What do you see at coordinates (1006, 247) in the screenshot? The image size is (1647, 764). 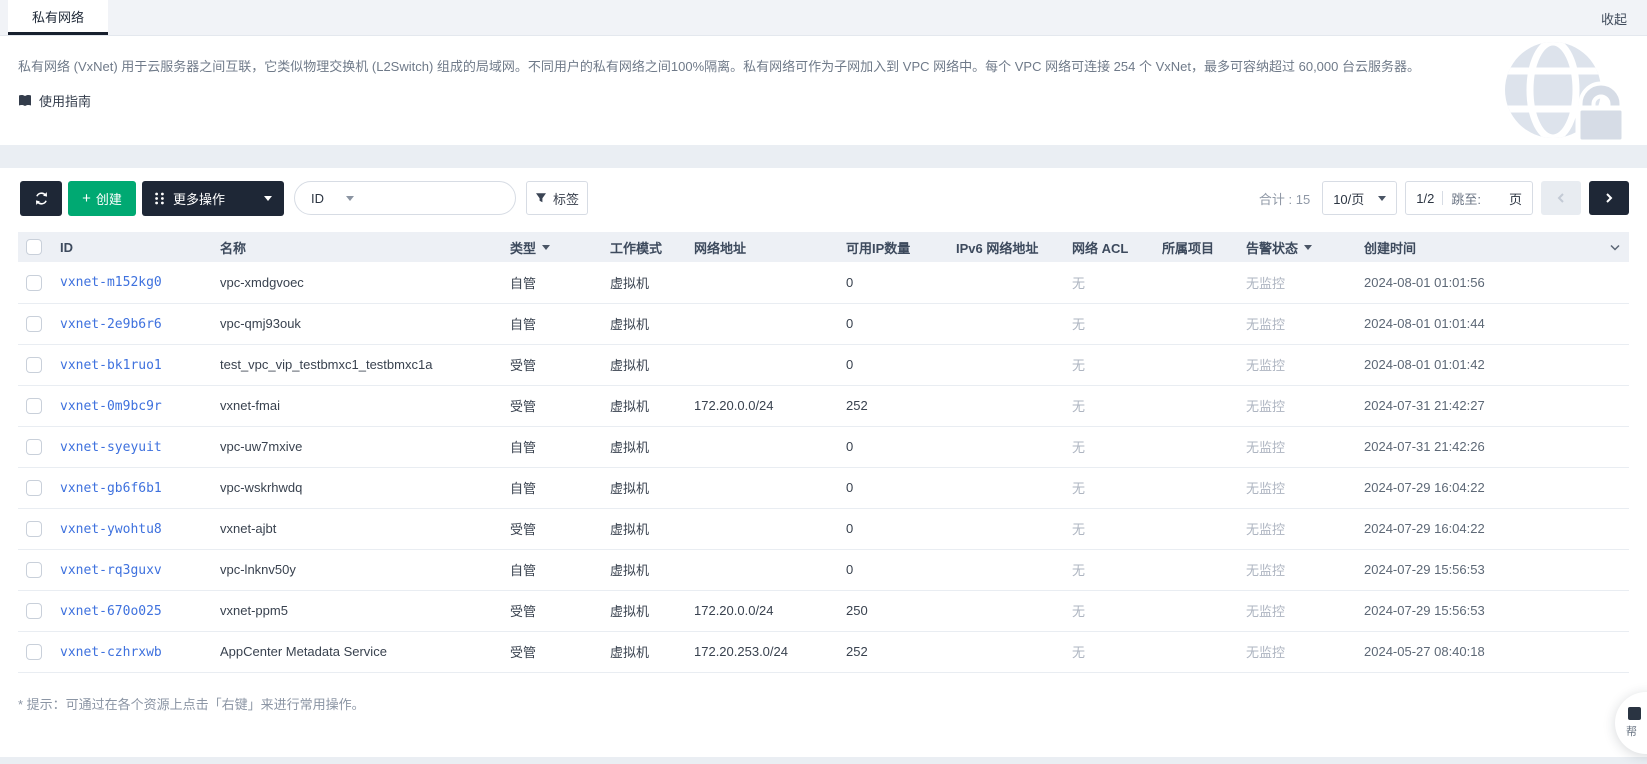 I see `col-header-ipv6: IPv6 网络地址` at bounding box center [1006, 247].